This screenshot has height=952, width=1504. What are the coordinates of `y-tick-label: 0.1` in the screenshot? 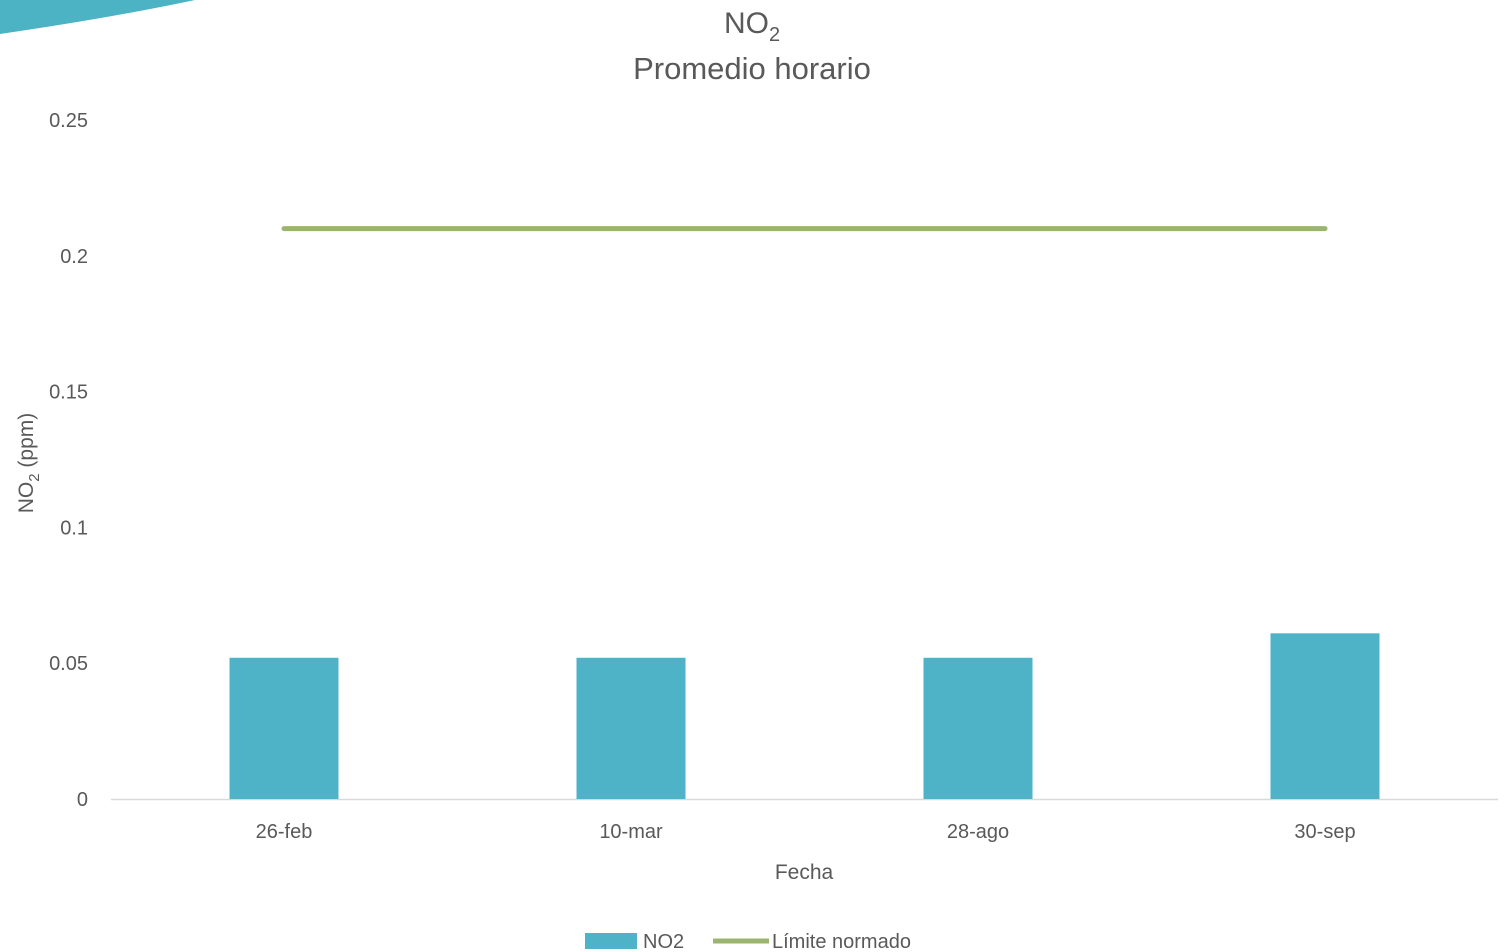 It's located at (74, 528).